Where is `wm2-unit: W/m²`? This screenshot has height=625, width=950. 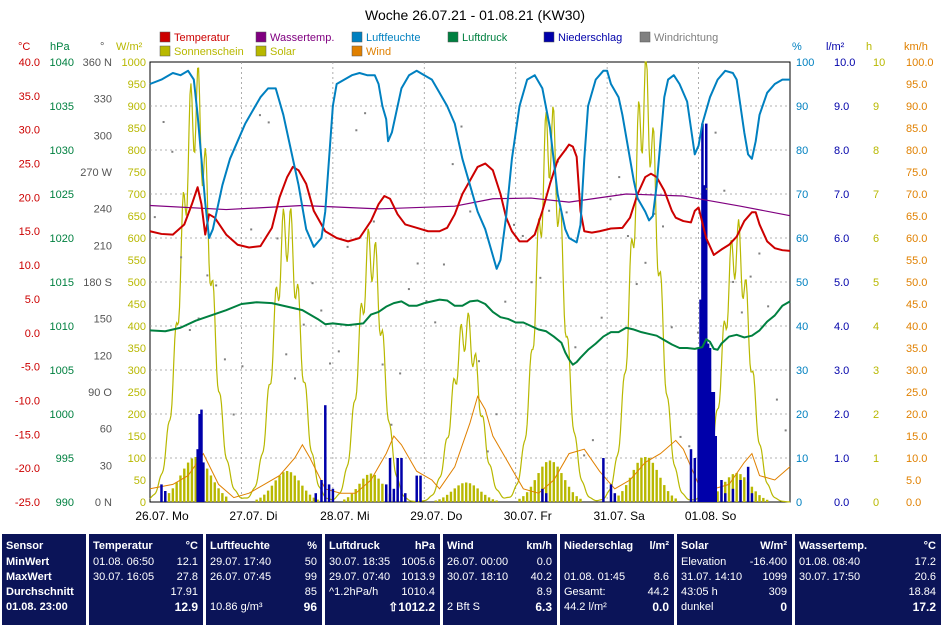 wm2-unit: W/m² is located at coordinates (129, 47).